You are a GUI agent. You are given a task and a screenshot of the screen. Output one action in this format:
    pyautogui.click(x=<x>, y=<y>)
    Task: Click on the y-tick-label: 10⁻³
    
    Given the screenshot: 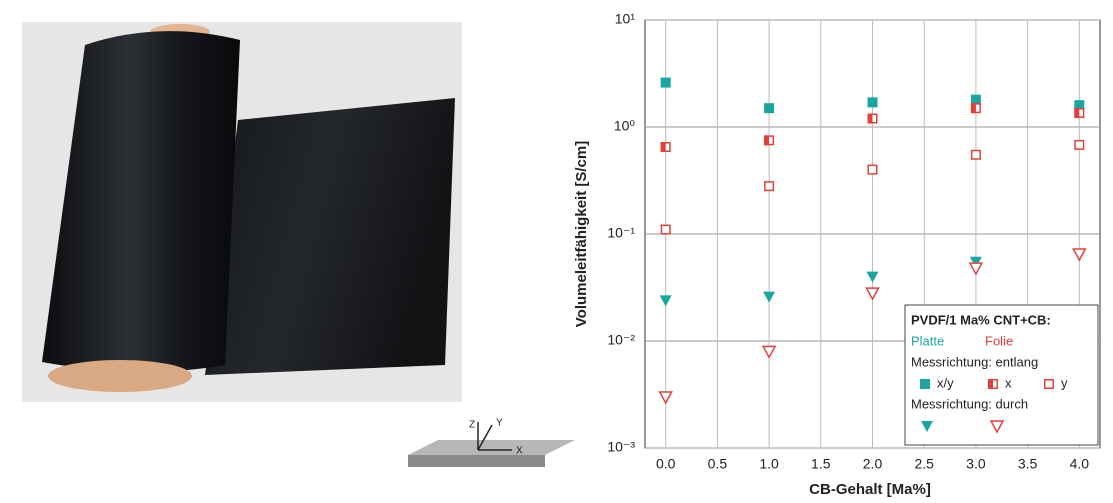 What is the action you would take?
    pyautogui.click(x=621, y=447)
    